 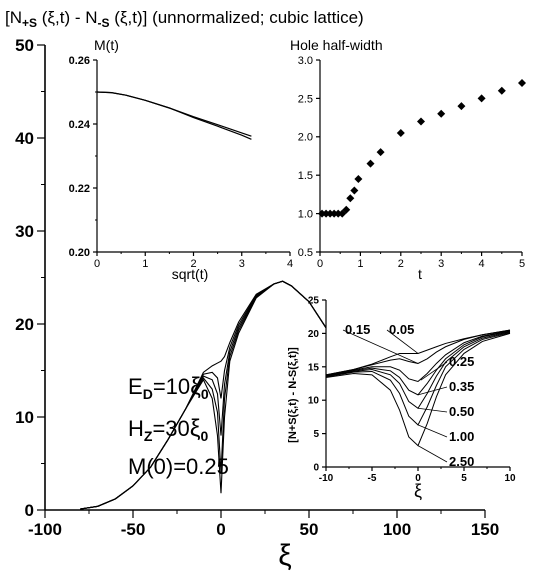 What do you see at coordinates (314, 301) in the screenshot?
I see `y-tick-label: 25` at bounding box center [314, 301].